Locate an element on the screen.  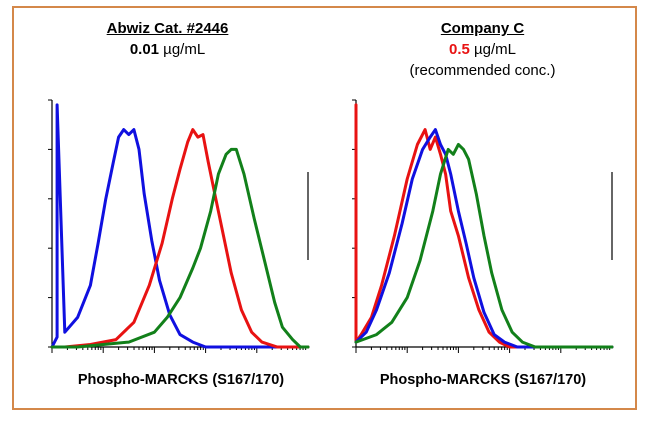
right-panel-note: (recommended conc.) is located at coordinates (482, 70).